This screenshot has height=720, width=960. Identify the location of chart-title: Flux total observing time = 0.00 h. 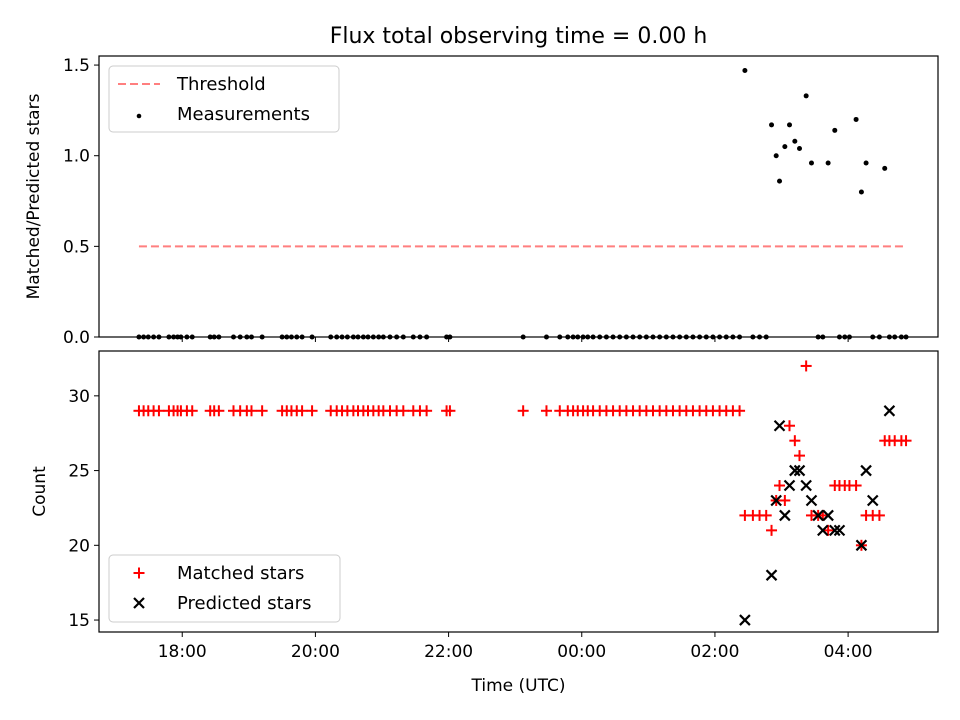
(519, 36).